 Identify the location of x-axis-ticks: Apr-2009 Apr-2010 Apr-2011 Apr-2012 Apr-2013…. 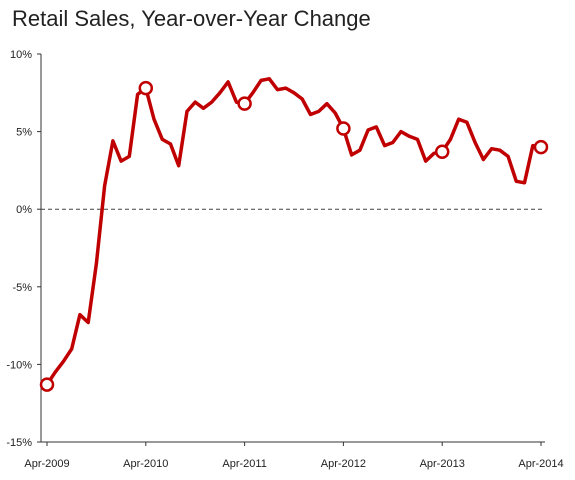
(294, 456).